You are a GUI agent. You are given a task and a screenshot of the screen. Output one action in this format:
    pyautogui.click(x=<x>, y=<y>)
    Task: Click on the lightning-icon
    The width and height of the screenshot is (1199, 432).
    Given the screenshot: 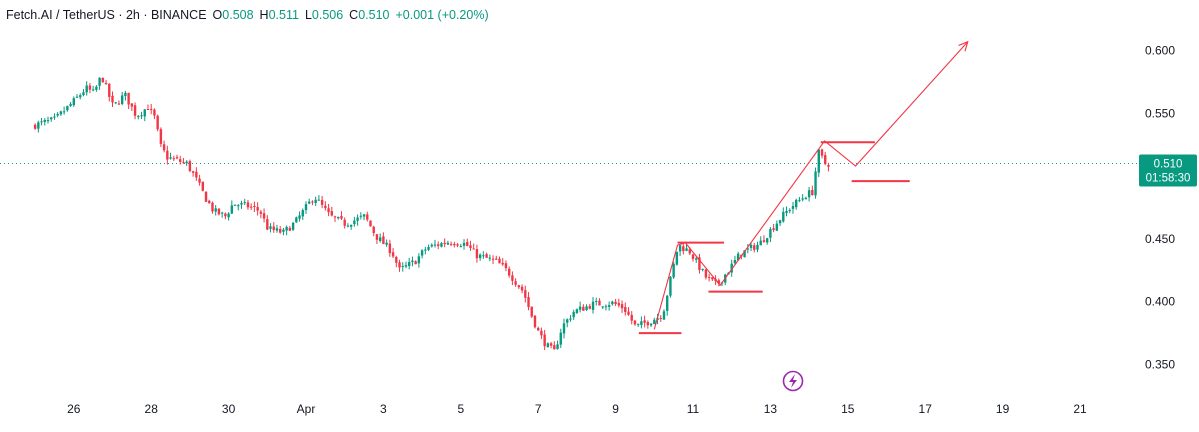 What is the action you would take?
    pyautogui.click(x=793, y=381)
    